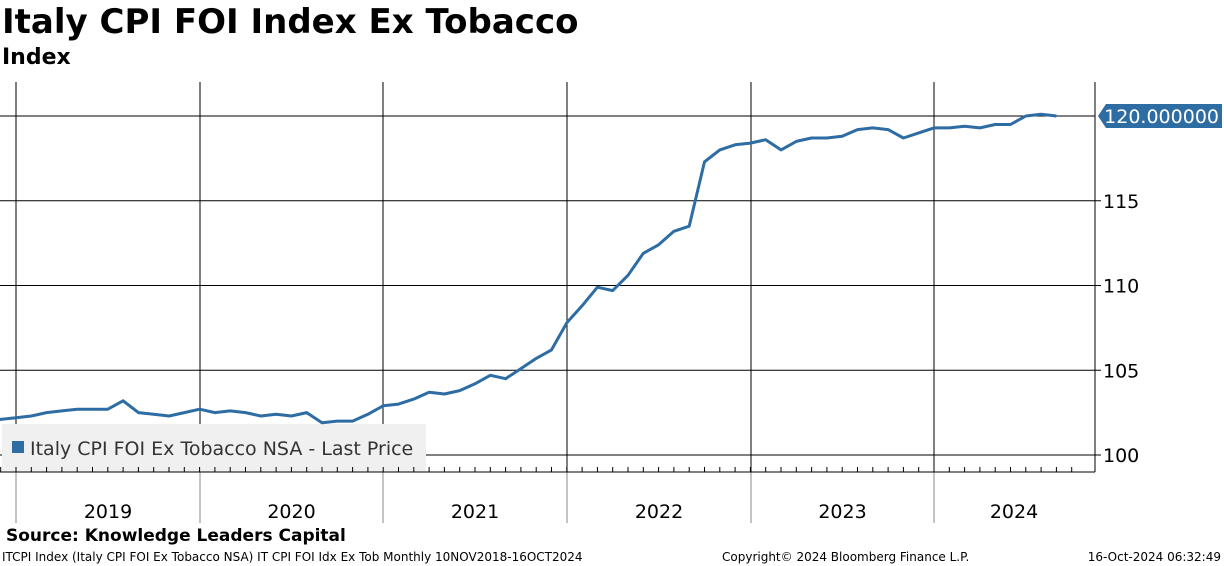 The height and width of the screenshot is (566, 1224). What do you see at coordinates (1014, 512) in the screenshot?
I see `x-year-label: 2024` at bounding box center [1014, 512].